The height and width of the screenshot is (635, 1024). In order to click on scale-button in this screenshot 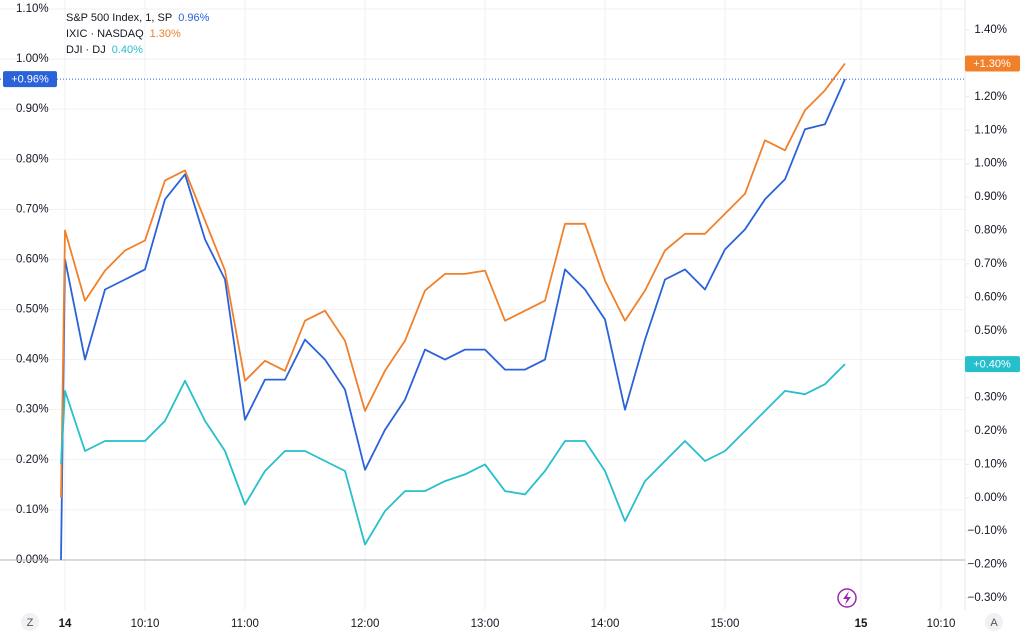, I will do `click(30, 622)`.